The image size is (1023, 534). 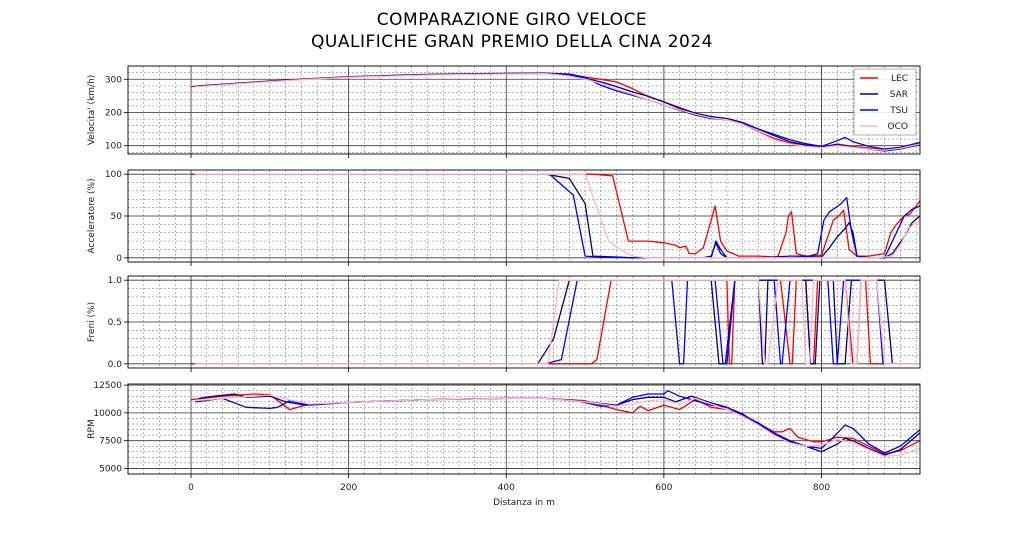 I want to click on series-line-lec, so click(x=555, y=111).